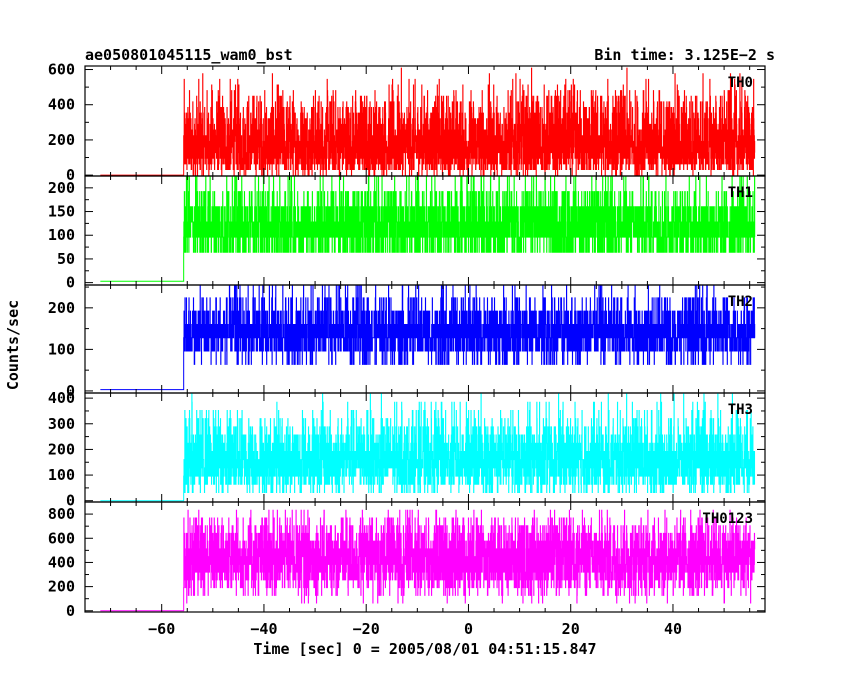 The width and height of the screenshot is (850, 685). Describe the element at coordinates (727, 519) in the screenshot. I see `series-label-th0123: TH0123` at that location.